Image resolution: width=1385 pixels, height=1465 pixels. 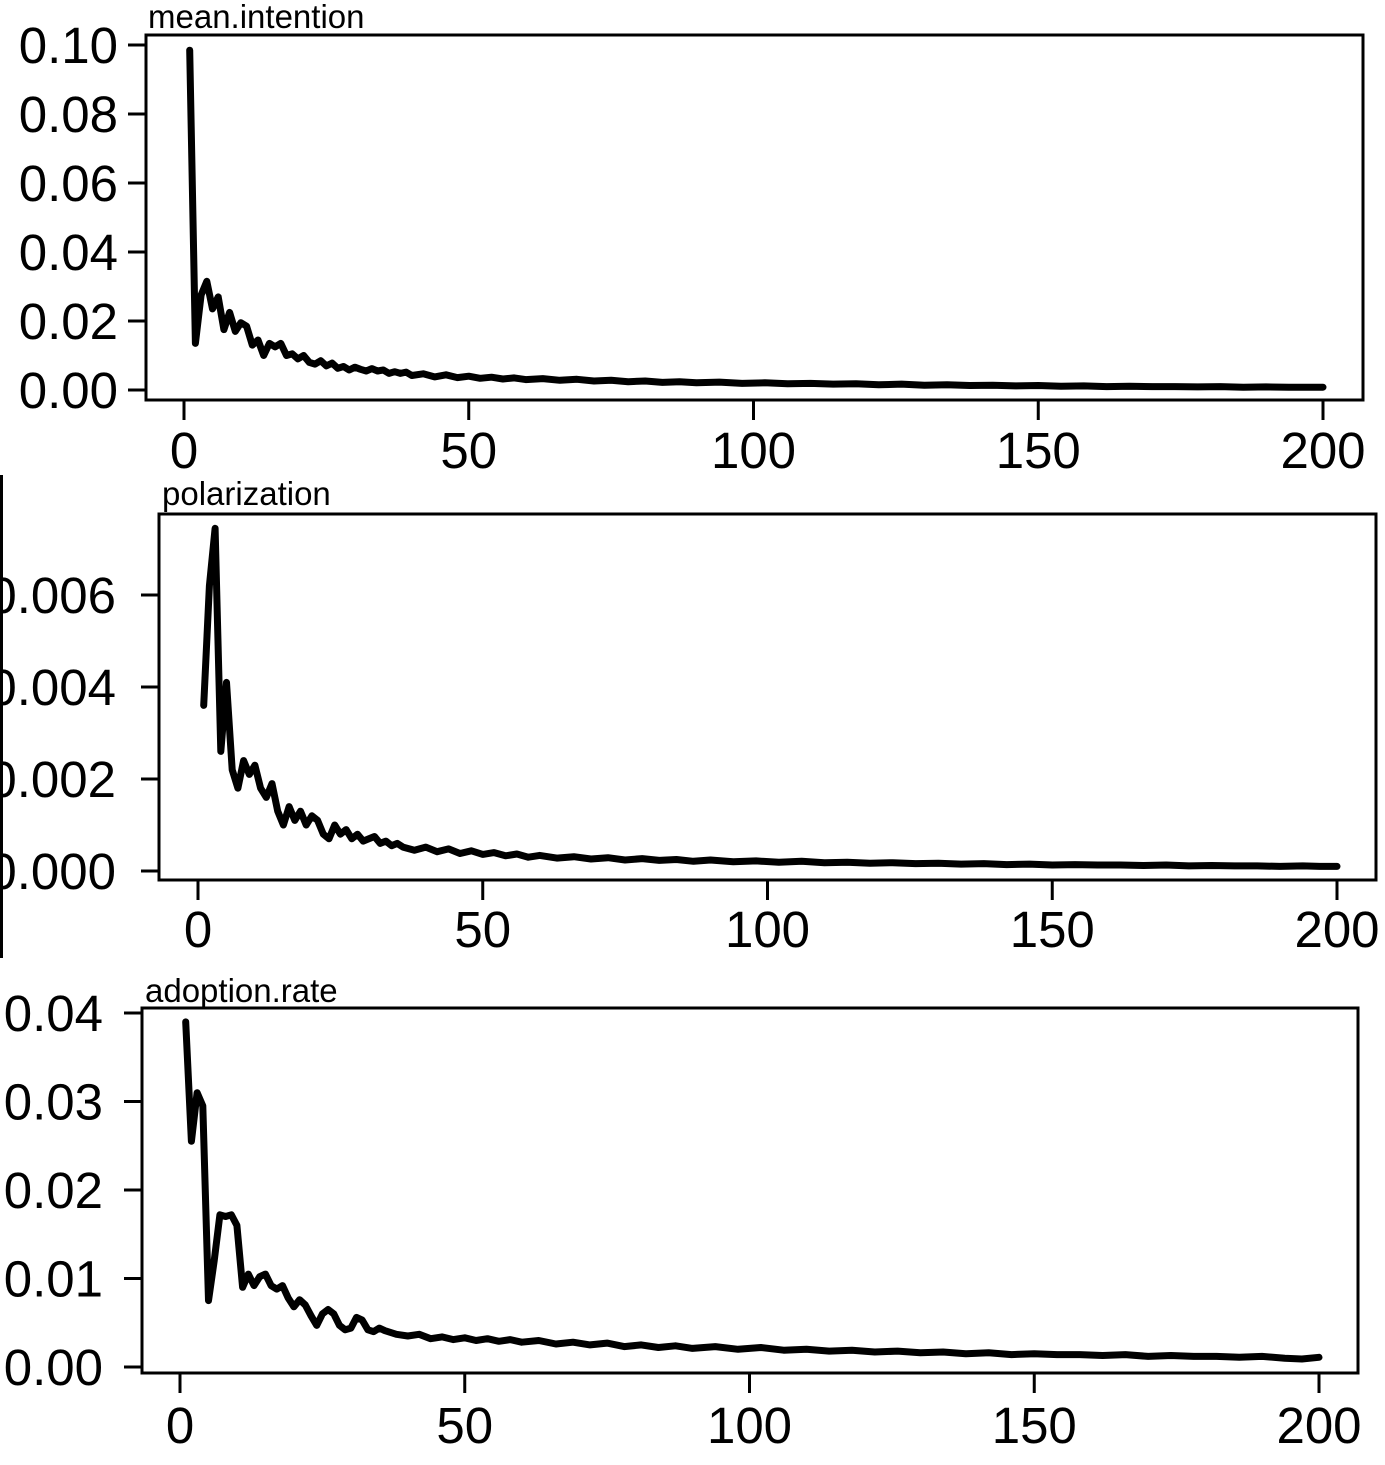 I want to click on y-tick-label: 0.01, so click(x=53, y=1279).